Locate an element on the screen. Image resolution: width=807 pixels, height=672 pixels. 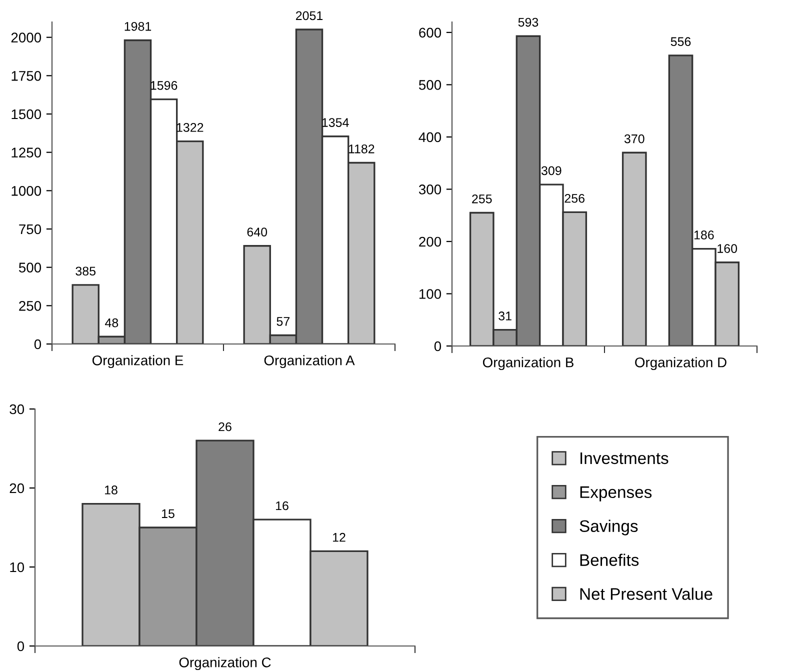
data-label: 31 is located at coordinates (505, 316).